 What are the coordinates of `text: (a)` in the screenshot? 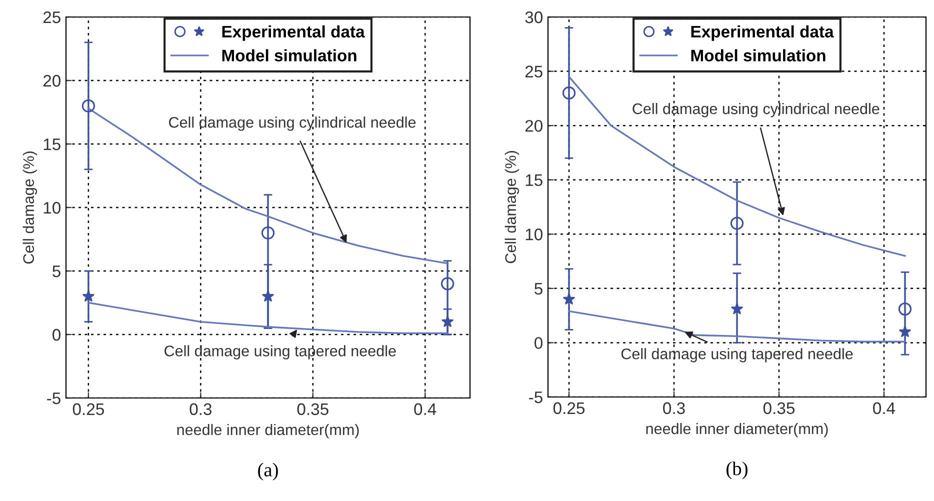 It's located at (268, 471).